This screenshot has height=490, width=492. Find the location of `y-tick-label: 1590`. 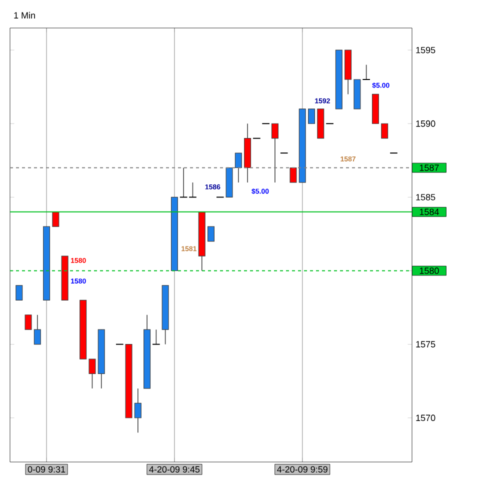

y-tick-label: 1590 is located at coordinates (426, 123).